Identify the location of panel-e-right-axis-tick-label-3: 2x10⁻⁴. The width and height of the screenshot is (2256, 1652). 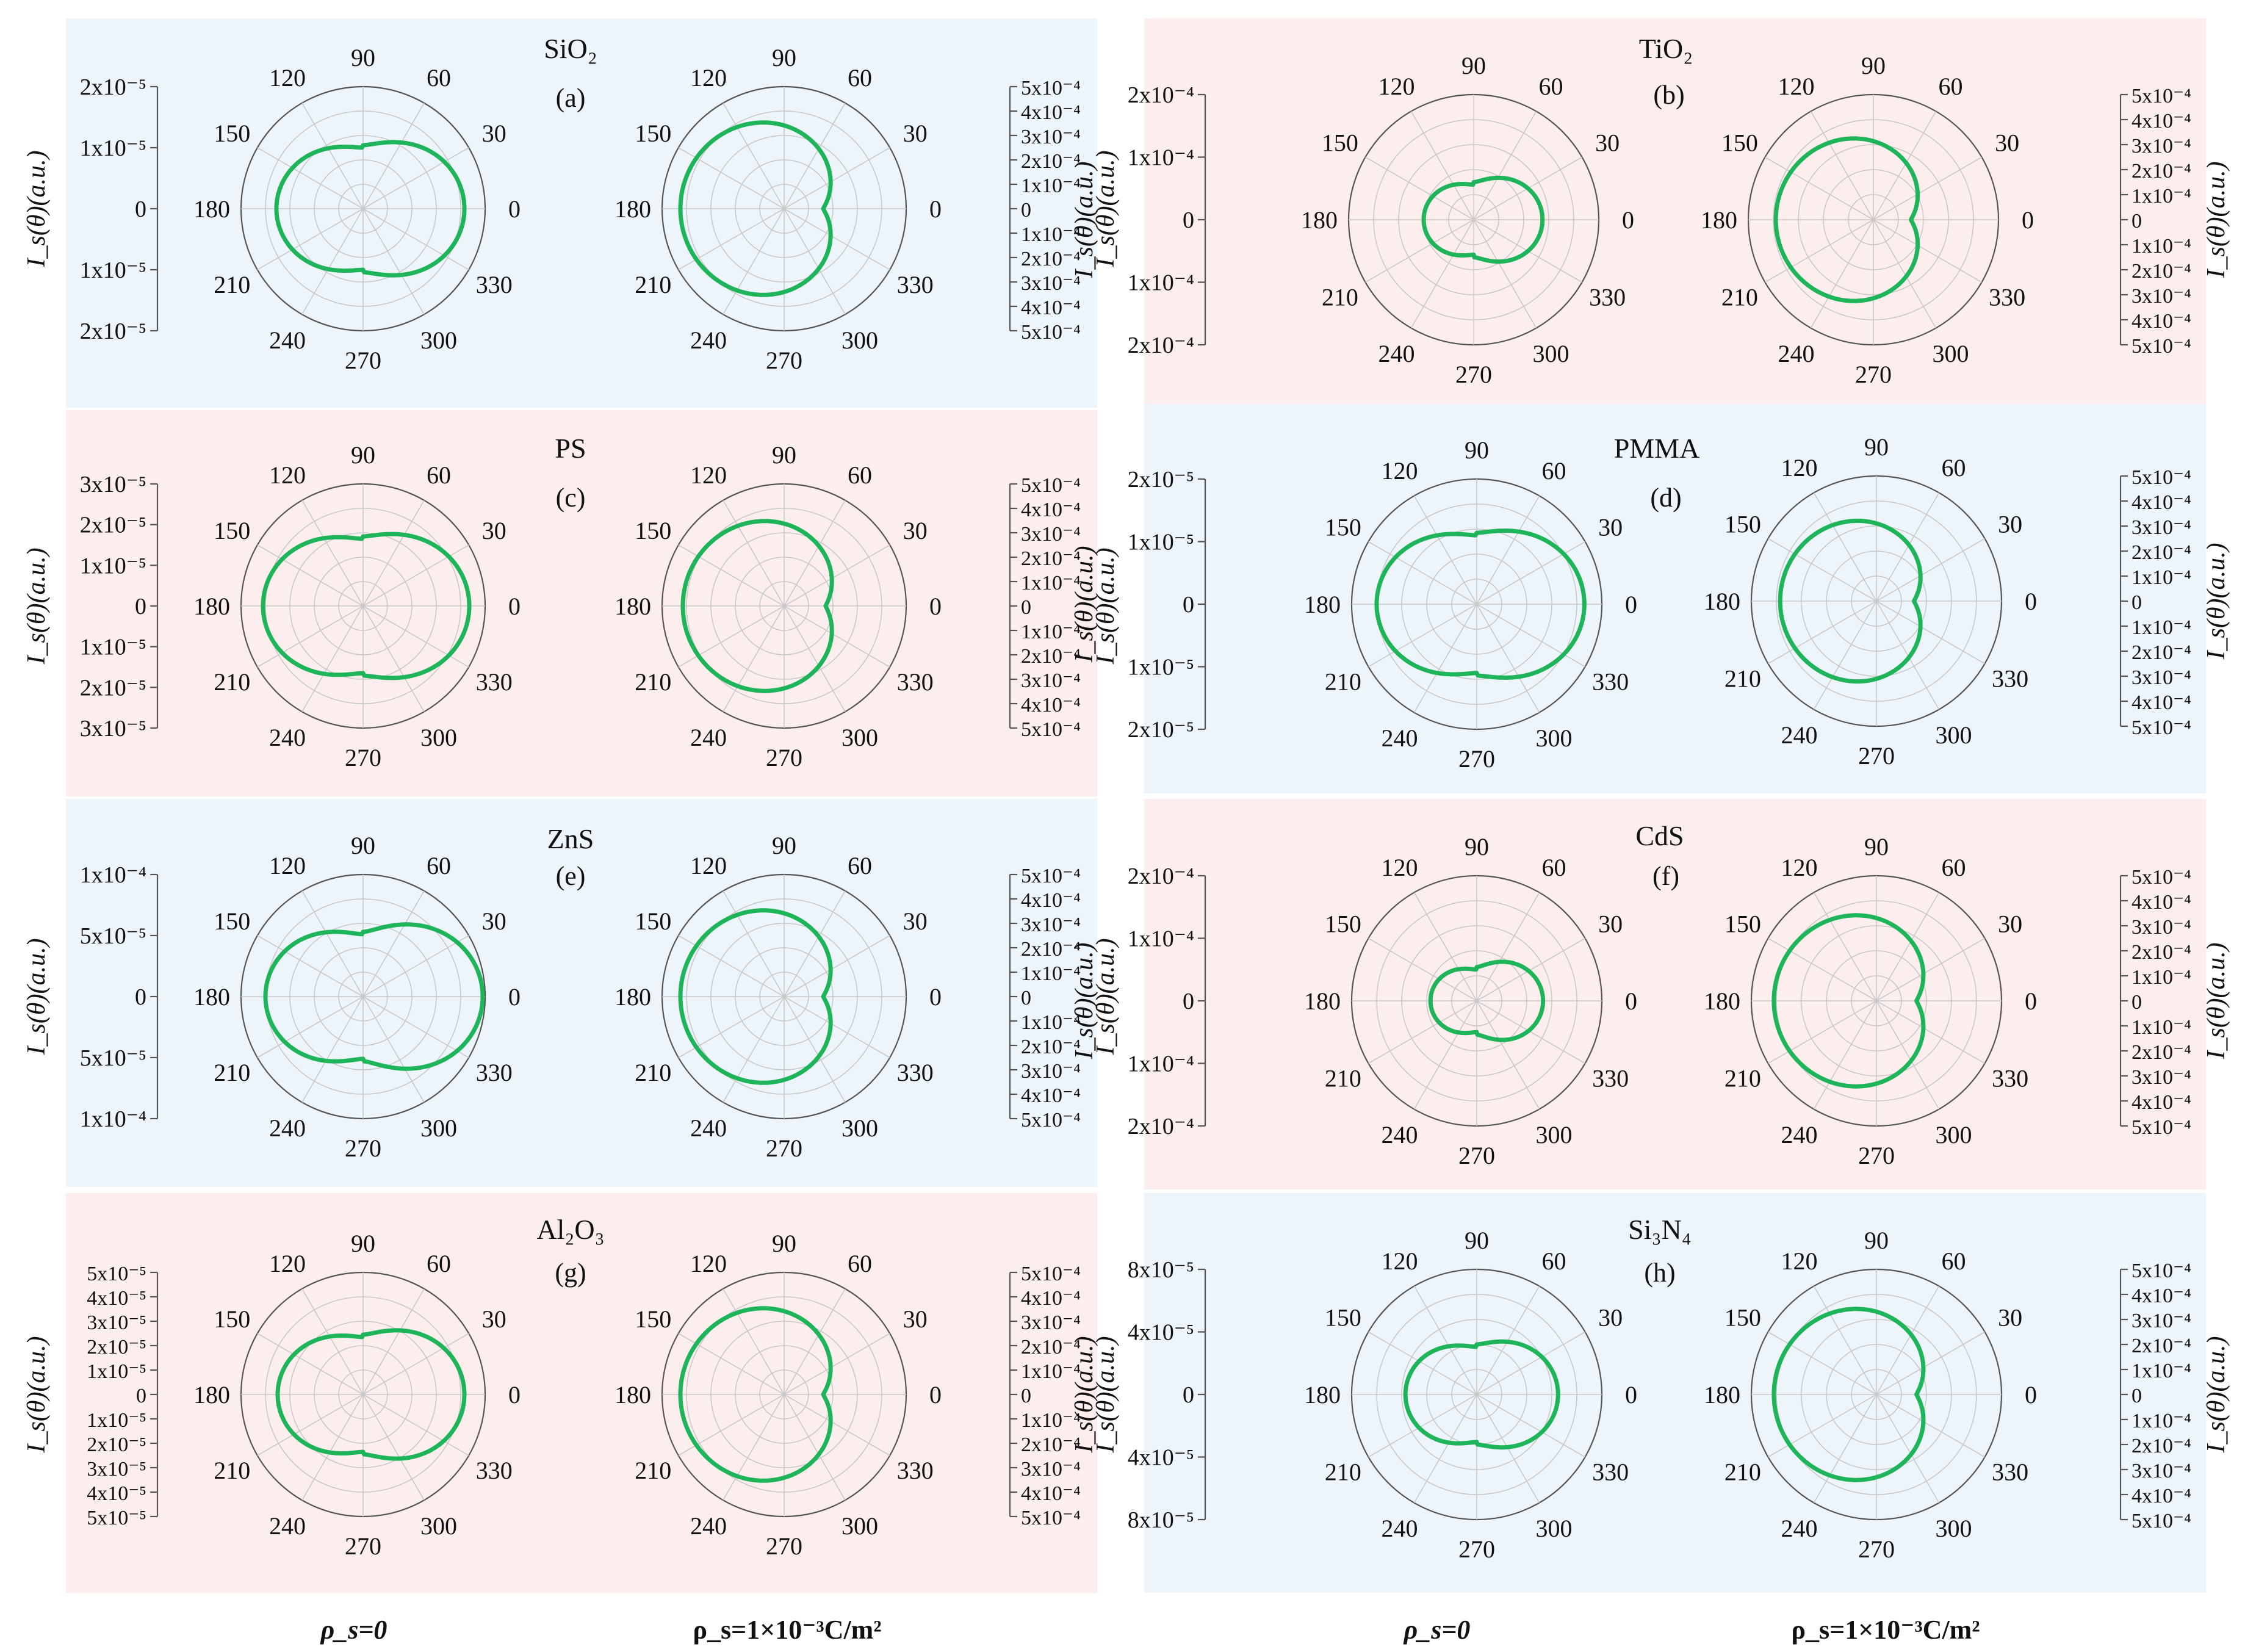
(1051, 949).